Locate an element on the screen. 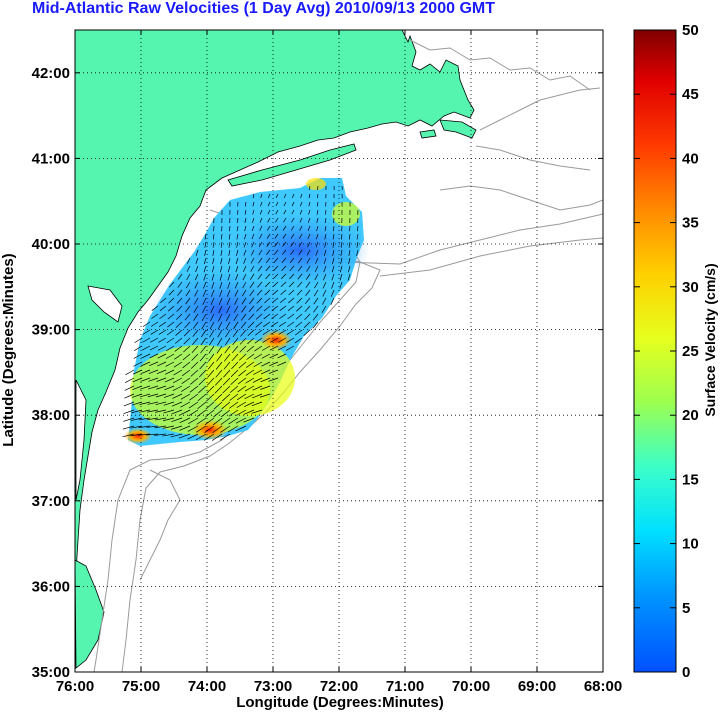  colorbar-tick-label: 50 is located at coordinates (690, 30).